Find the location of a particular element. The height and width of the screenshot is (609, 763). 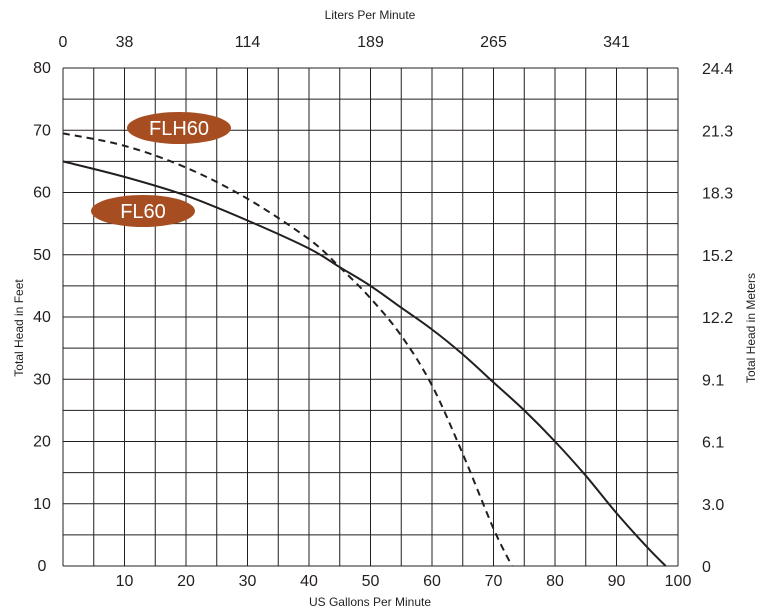

y-tick-label: 30 is located at coordinates (42, 379).